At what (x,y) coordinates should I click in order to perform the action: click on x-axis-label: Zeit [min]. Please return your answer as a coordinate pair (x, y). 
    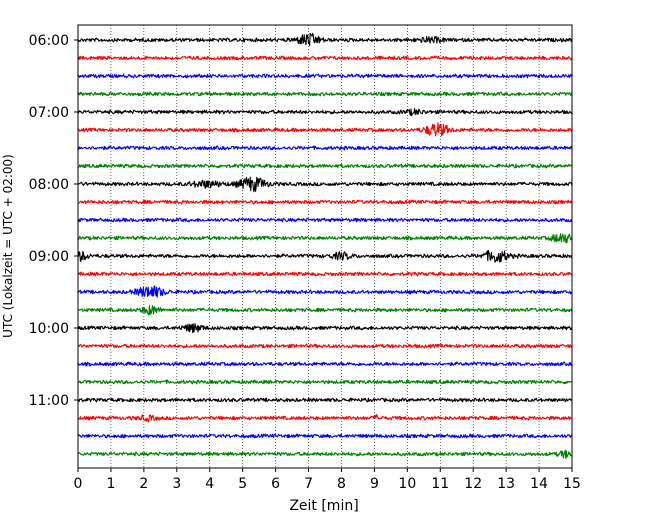
    Looking at the image, I should click on (323, 506).